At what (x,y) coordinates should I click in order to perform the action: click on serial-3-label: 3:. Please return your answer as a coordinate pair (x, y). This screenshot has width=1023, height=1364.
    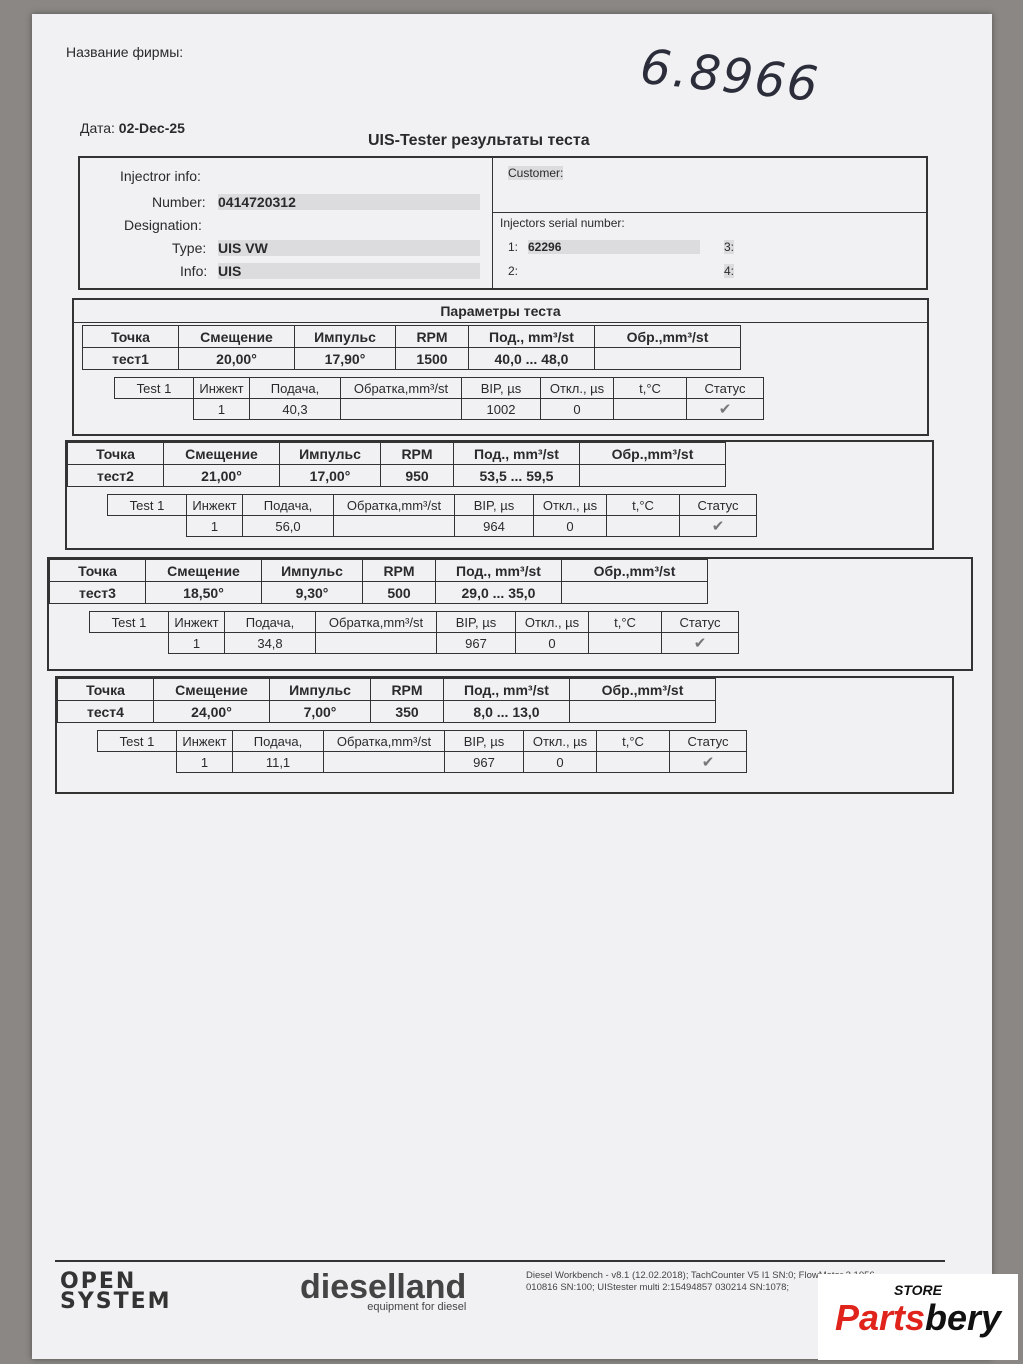
    Looking at the image, I should click on (729, 247).